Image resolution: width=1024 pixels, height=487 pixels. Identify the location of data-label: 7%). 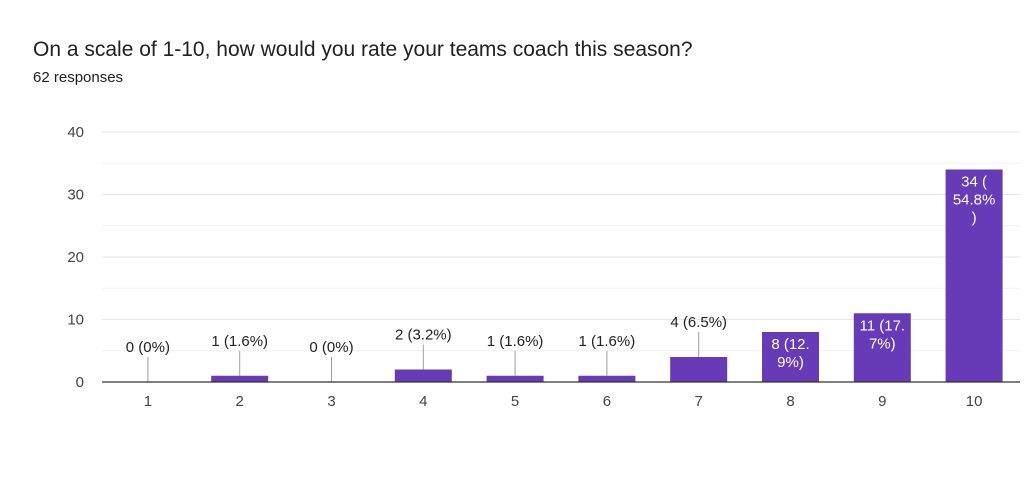
(882, 343).